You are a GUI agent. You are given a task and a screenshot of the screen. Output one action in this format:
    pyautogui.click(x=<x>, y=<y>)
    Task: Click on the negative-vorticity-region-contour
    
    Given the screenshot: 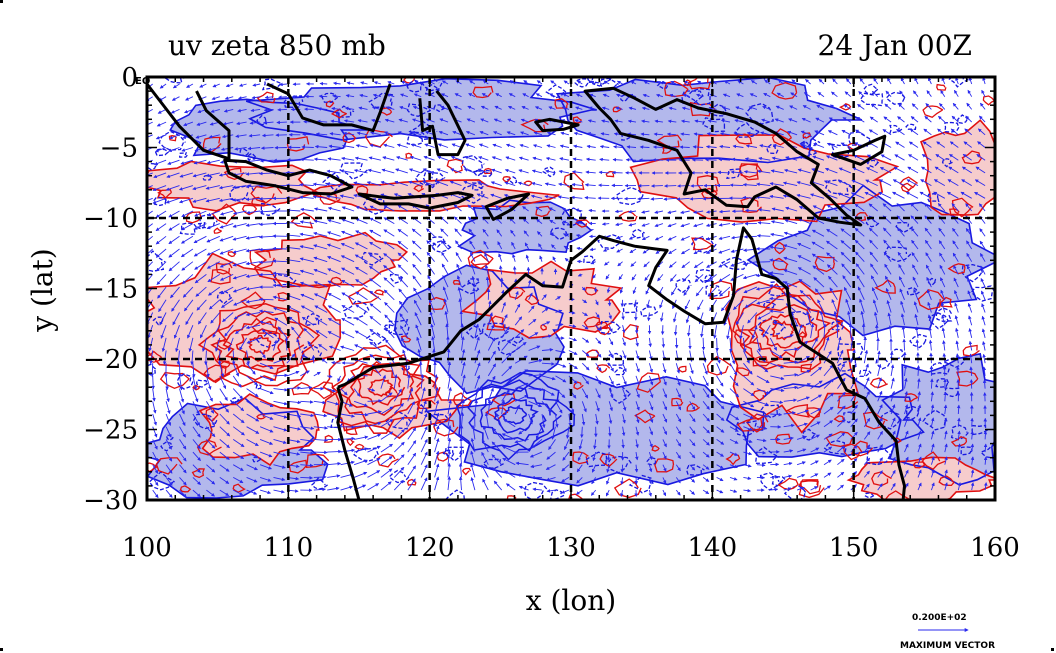 What is the action you would take?
    pyautogui.click(x=238, y=448)
    